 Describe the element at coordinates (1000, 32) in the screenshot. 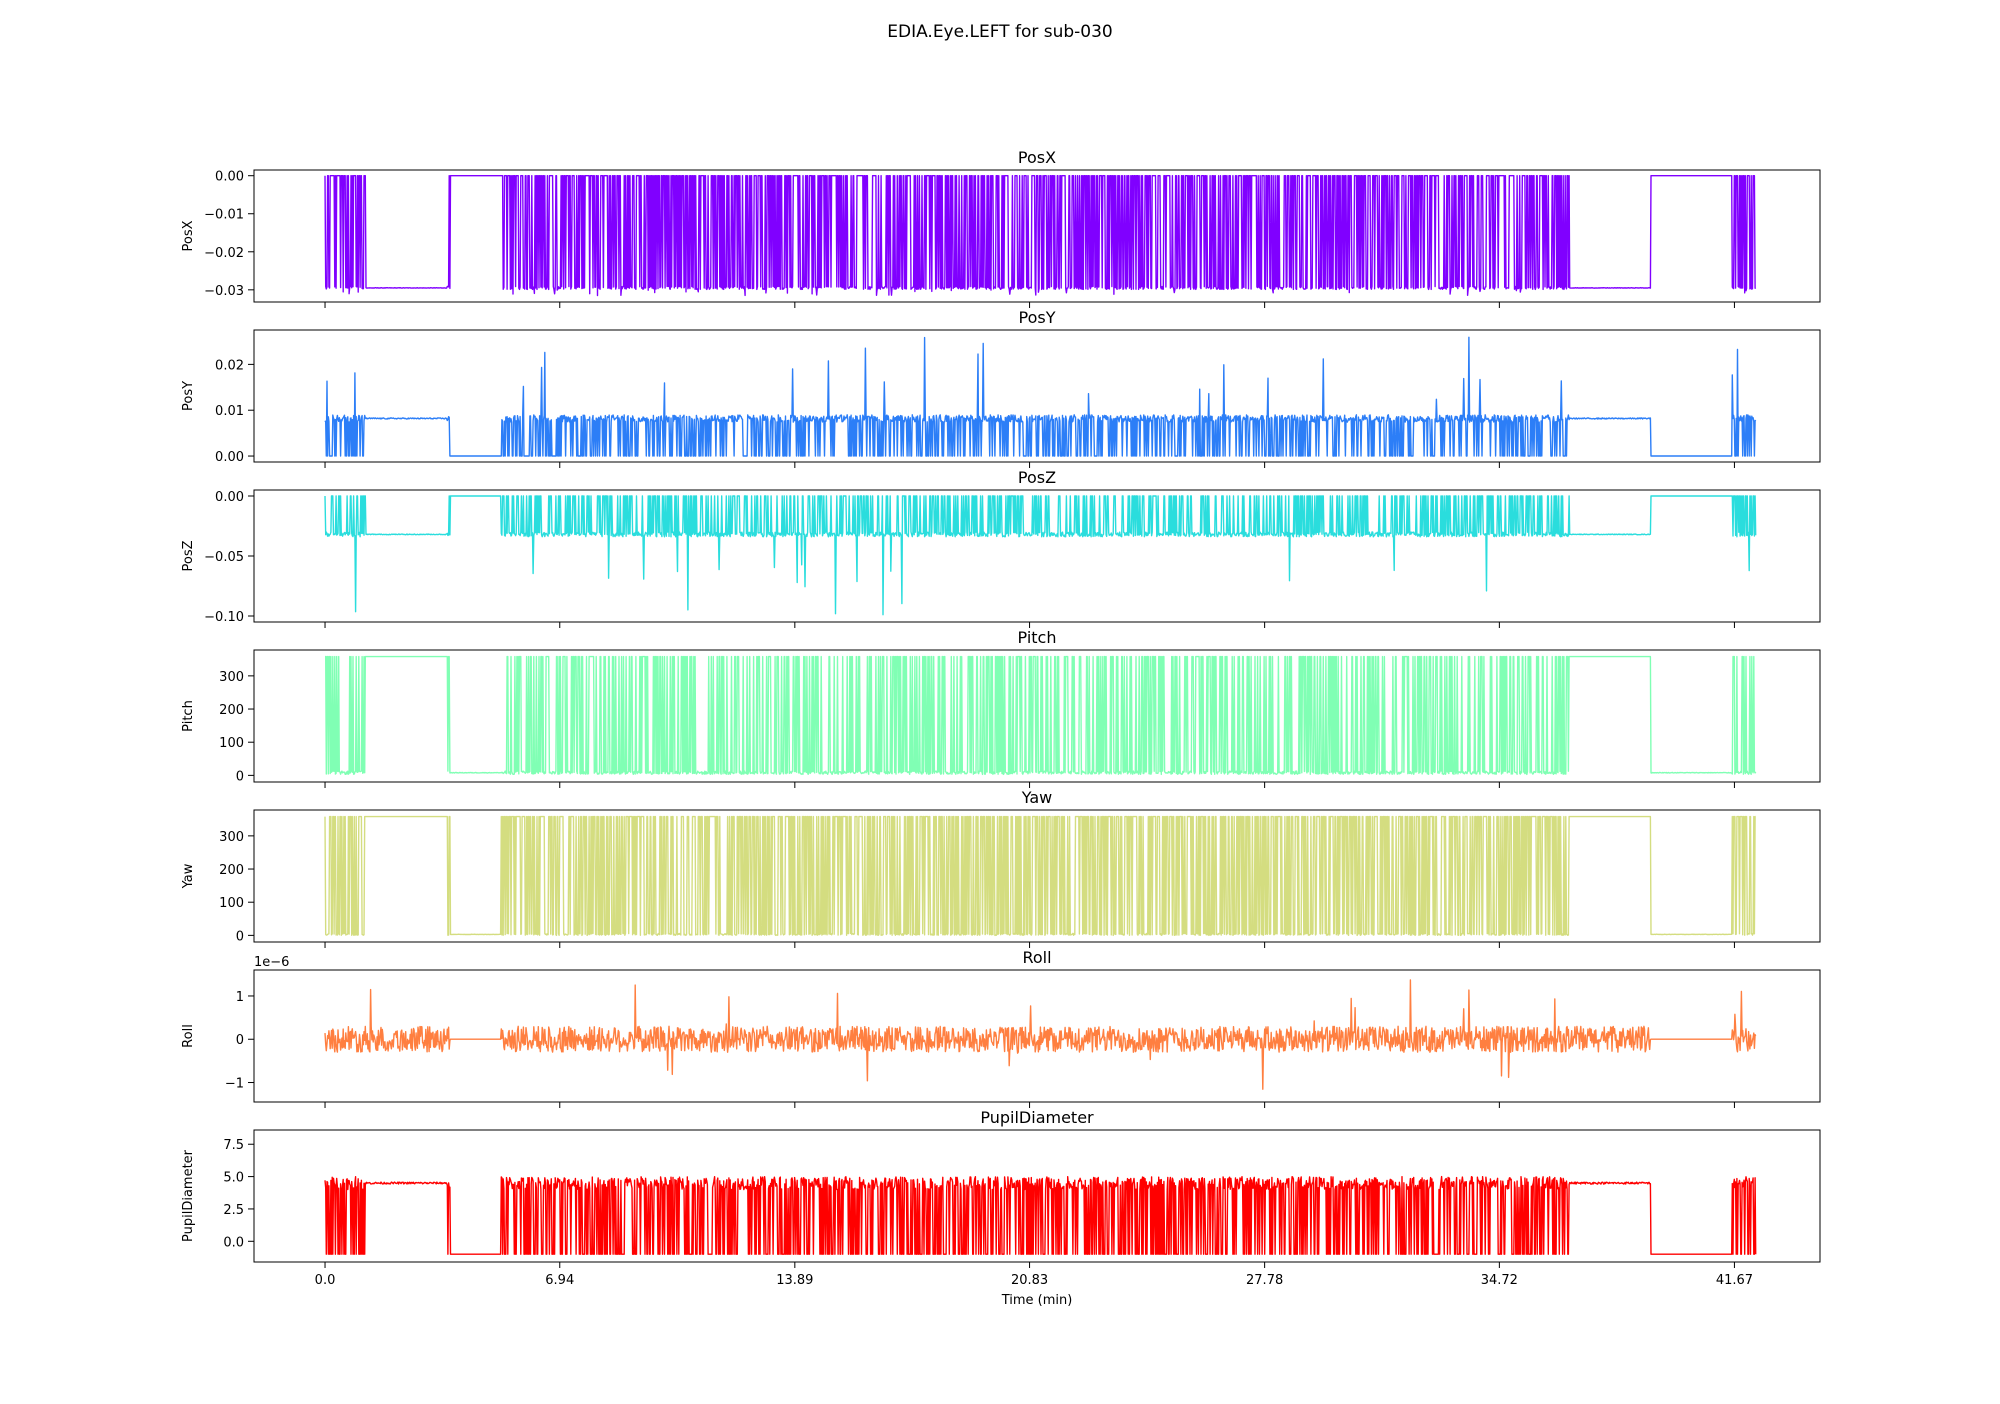

I see `figure-title: EDIA.Eye.LEFT for sub-030` at that location.